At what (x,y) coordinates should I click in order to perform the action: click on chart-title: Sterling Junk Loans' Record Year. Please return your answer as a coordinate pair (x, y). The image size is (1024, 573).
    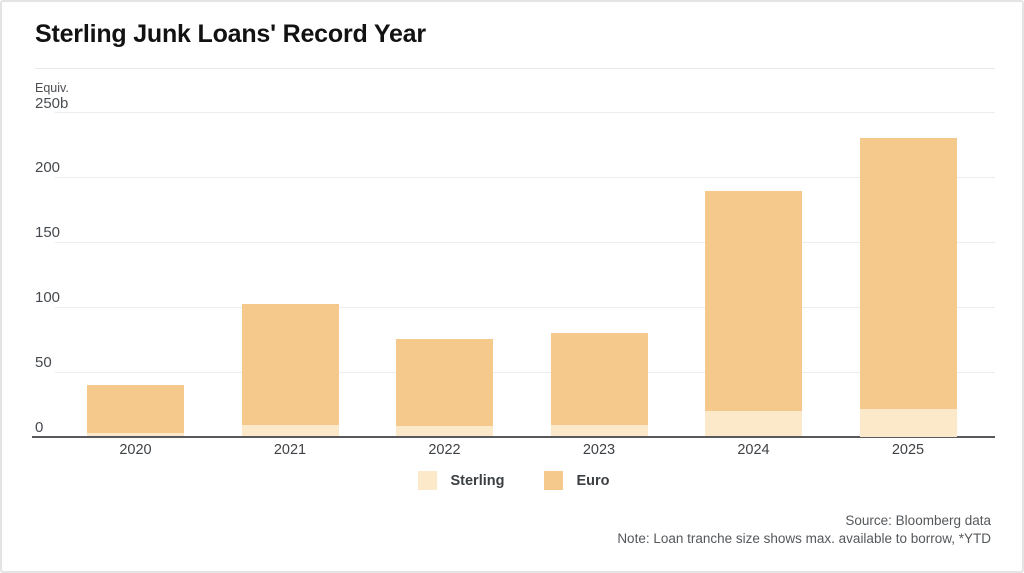
    Looking at the image, I should click on (230, 34).